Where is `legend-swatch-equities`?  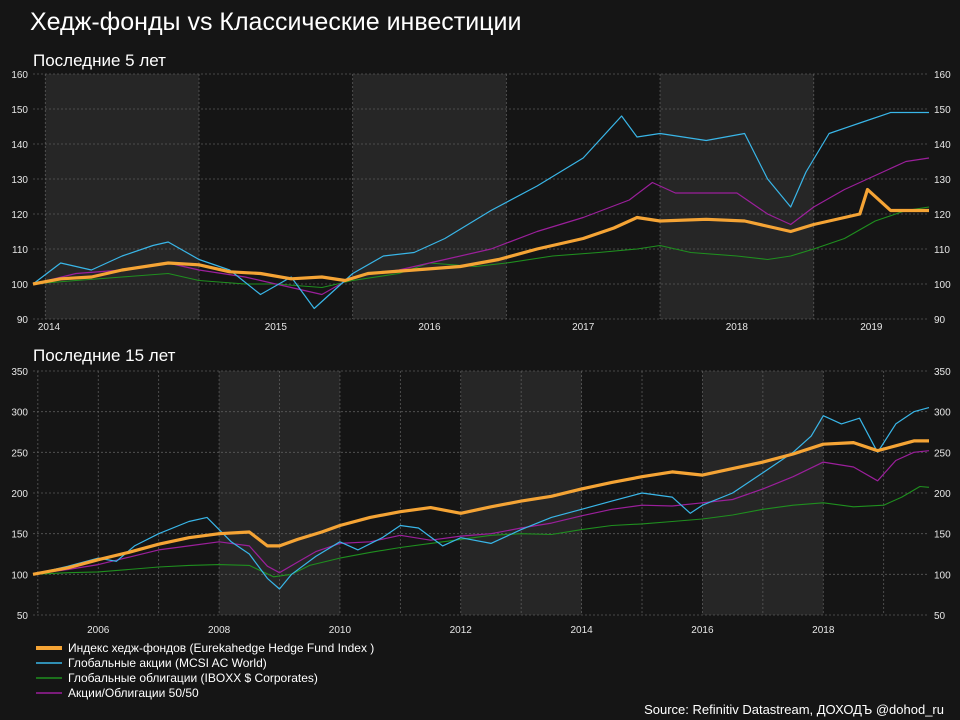
legend-swatch-equities is located at coordinates (49, 662).